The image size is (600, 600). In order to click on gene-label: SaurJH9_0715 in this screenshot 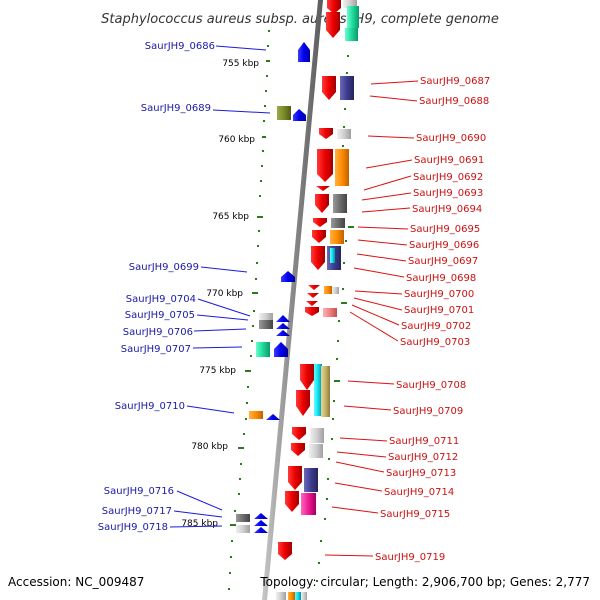, I will do `click(415, 514)`.